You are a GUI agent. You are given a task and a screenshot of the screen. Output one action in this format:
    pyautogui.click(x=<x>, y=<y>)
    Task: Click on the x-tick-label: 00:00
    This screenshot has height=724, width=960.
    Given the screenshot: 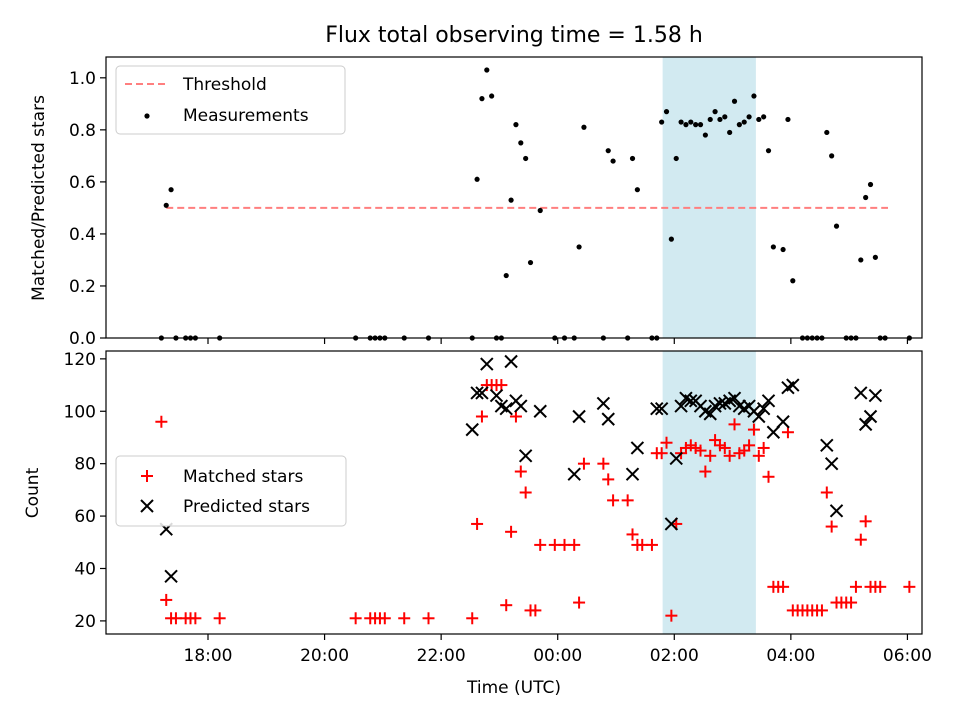 What is the action you would take?
    pyautogui.click(x=557, y=656)
    